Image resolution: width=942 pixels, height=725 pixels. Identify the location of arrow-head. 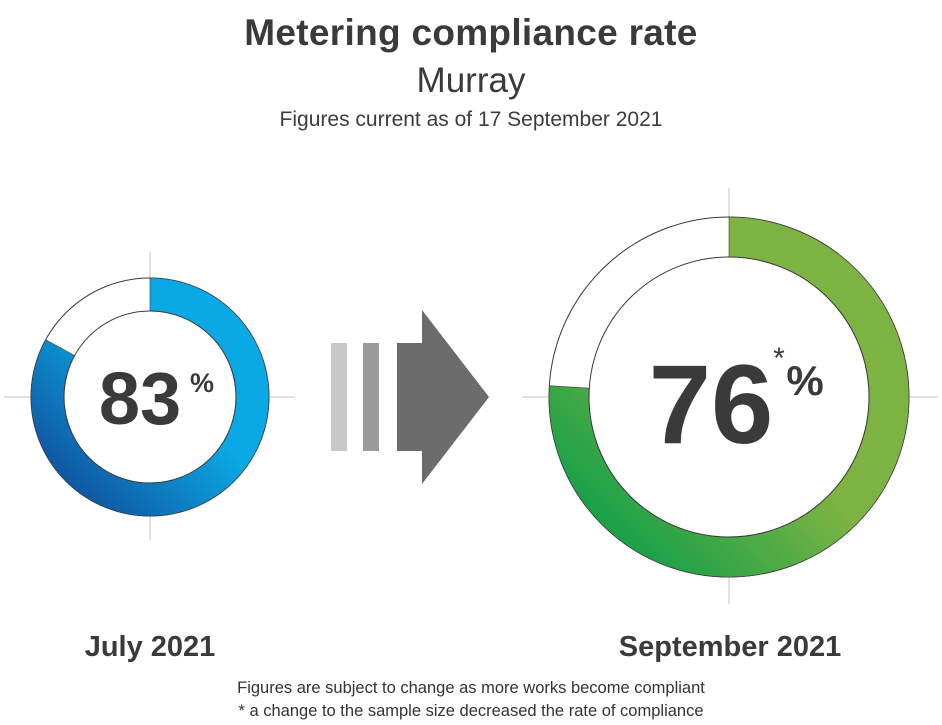
(443, 397).